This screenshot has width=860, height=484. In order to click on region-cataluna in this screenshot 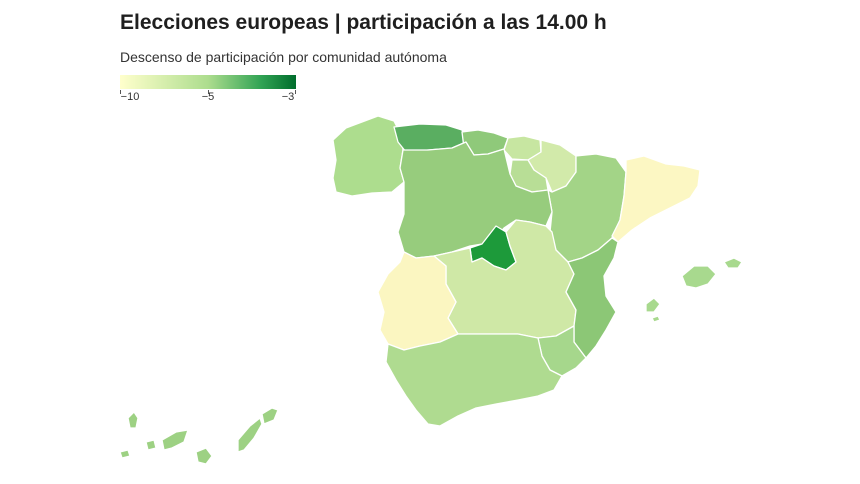, I will do `click(656, 199)`.